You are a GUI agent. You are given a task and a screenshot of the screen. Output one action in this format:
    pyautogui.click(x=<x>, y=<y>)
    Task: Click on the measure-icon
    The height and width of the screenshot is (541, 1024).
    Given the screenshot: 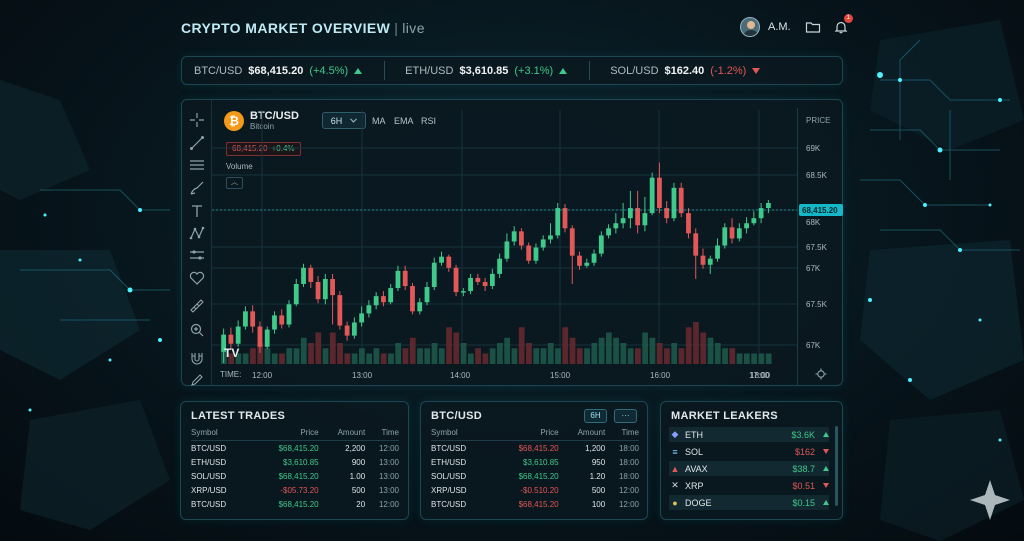 What is the action you would take?
    pyautogui.click(x=197, y=255)
    